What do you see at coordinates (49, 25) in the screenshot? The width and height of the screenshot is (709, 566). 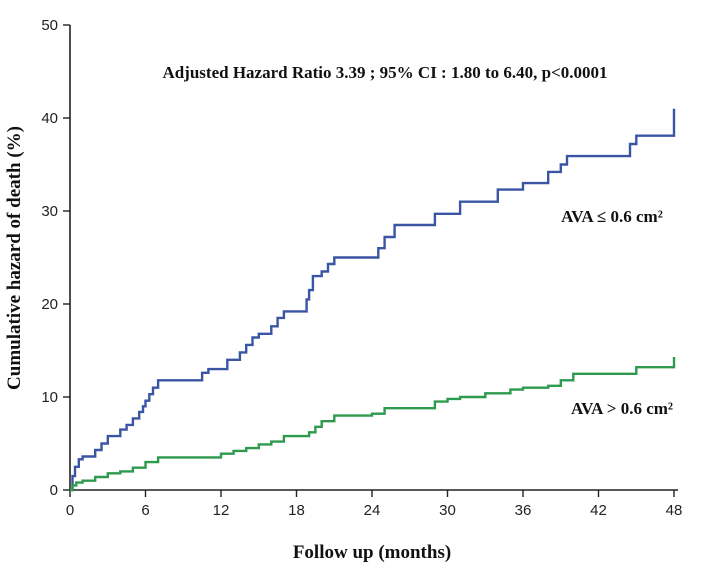 I see `y-tick-label: 50` at bounding box center [49, 25].